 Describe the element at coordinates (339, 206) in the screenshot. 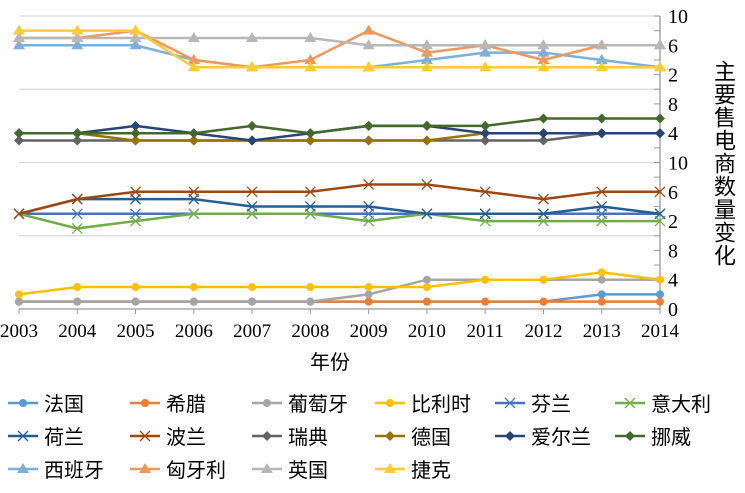

I see `series-荷兰` at that location.